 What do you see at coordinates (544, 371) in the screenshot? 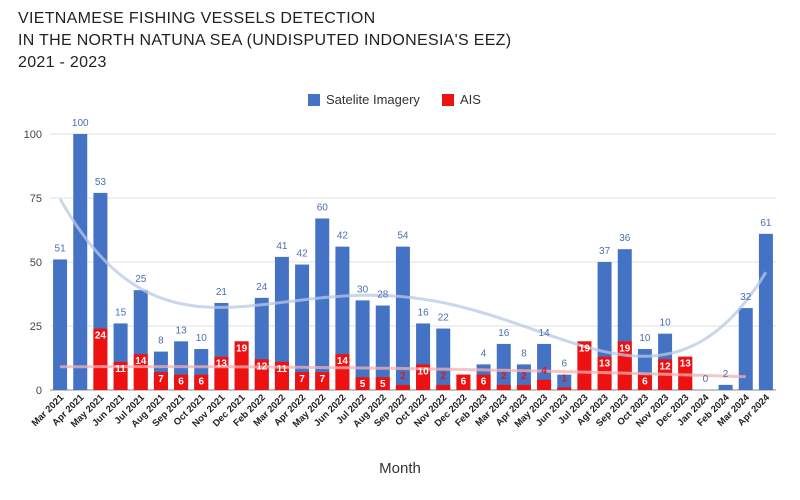
I see `ais-data-label: 4` at bounding box center [544, 371].